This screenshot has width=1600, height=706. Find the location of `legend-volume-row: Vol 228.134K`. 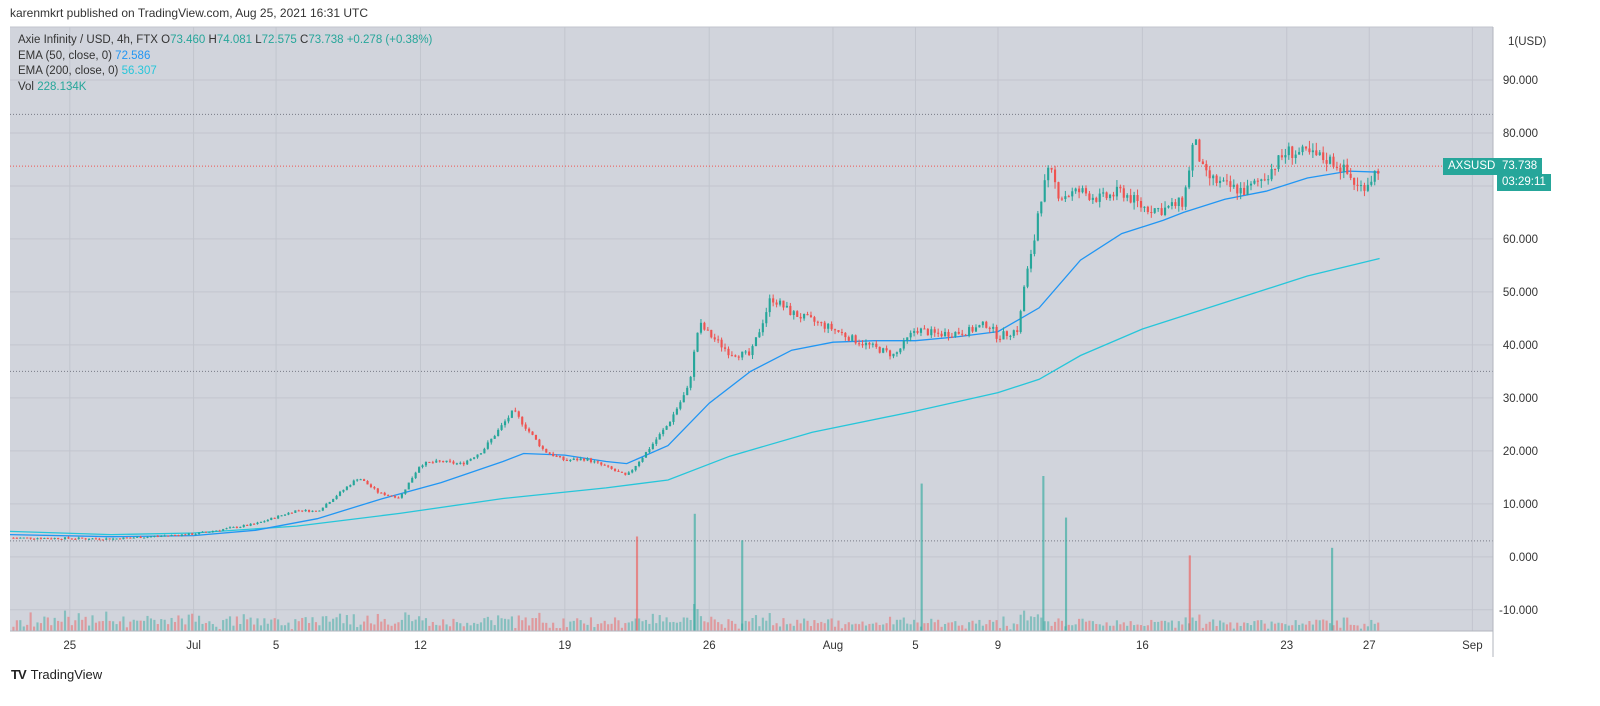

legend-volume-row: Vol 228.134K is located at coordinates (225, 88).